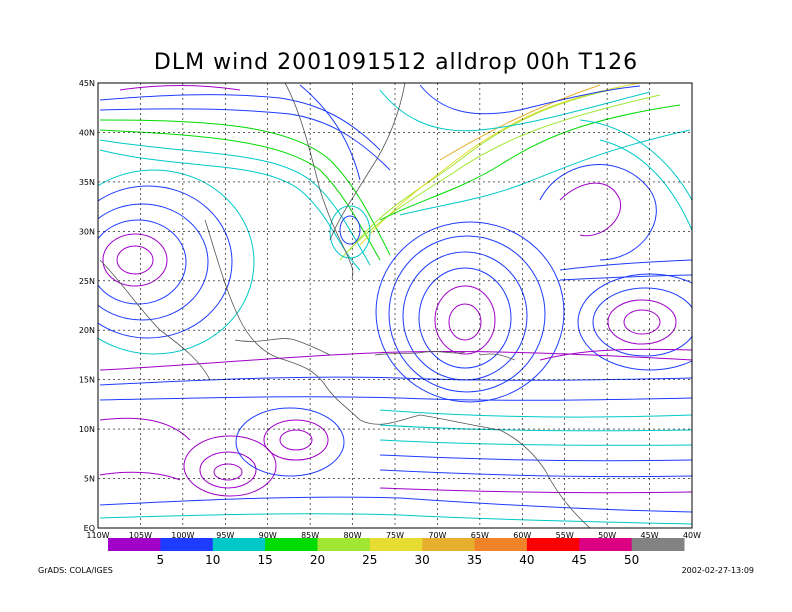  I want to click on x-tick-label: 105W, so click(140, 535).